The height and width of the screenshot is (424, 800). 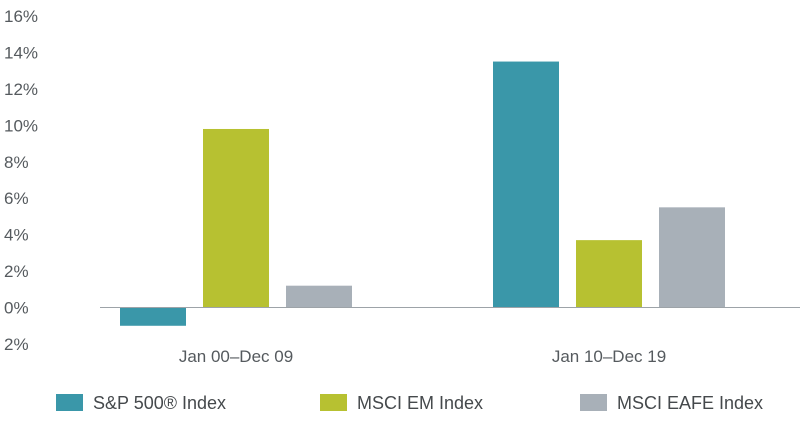 What do you see at coordinates (420, 403) in the screenshot?
I see `legend-label: MSCI EM Index` at bounding box center [420, 403].